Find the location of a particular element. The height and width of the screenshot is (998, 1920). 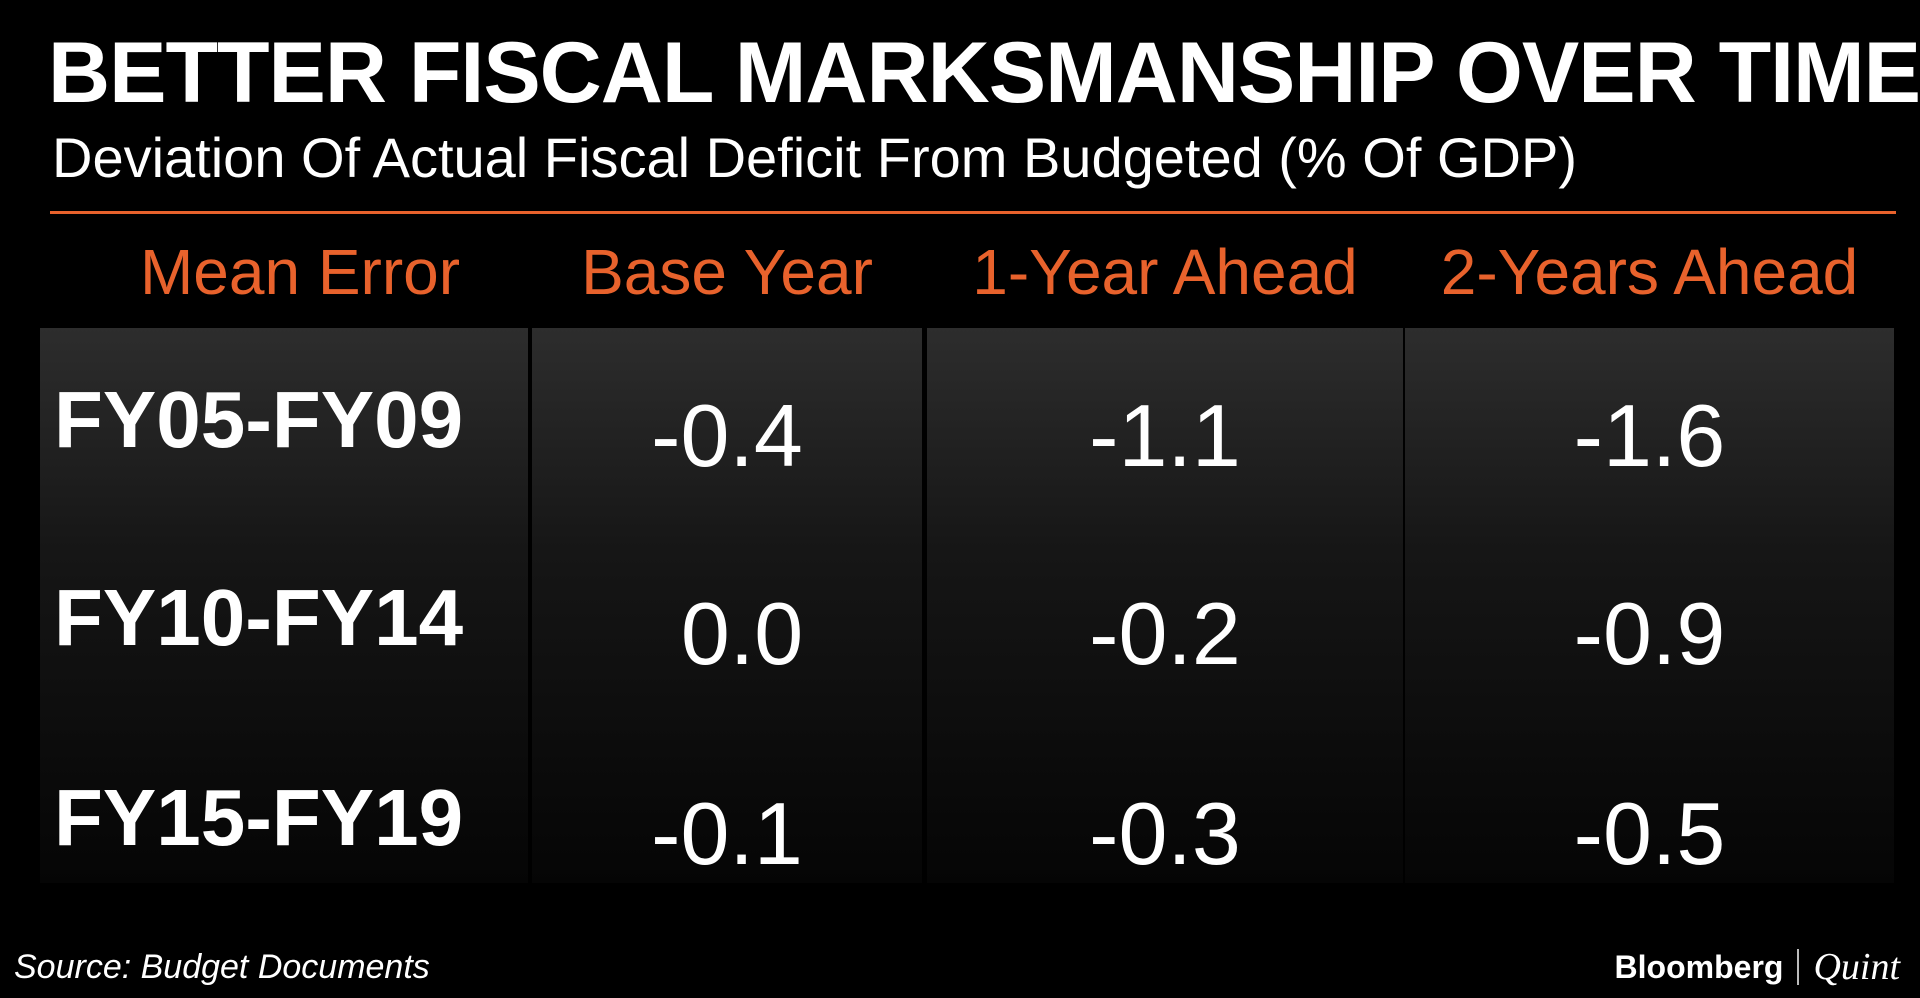

brand-suffix: Quint is located at coordinates (1856, 967).